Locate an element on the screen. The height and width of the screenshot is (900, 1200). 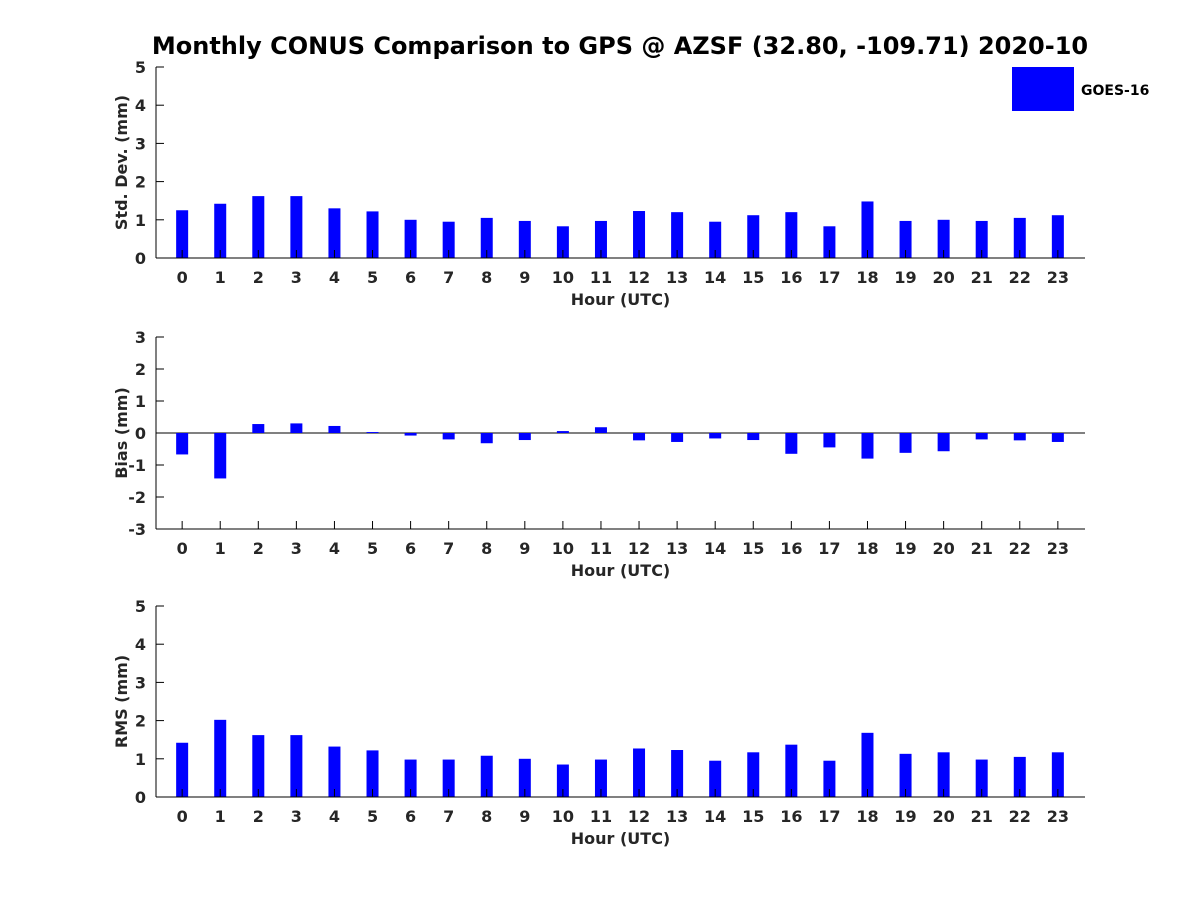
x-tick-label: 1 is located at coordinates (220, 816).